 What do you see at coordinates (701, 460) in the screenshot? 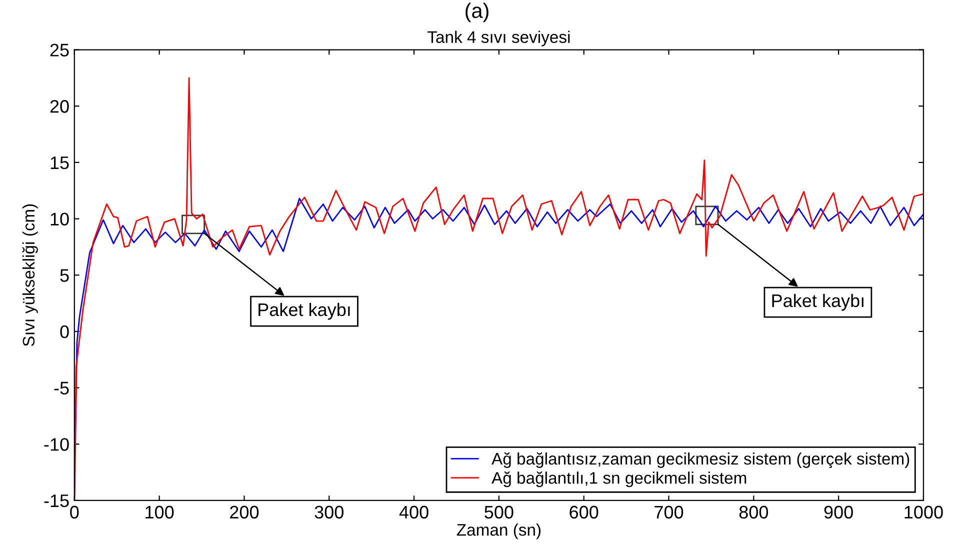
I see `legend-label: Ağ bağlantısız,zaman gecikmesiz sistem (gerçek sistem)` at bounding box center [701, 460].